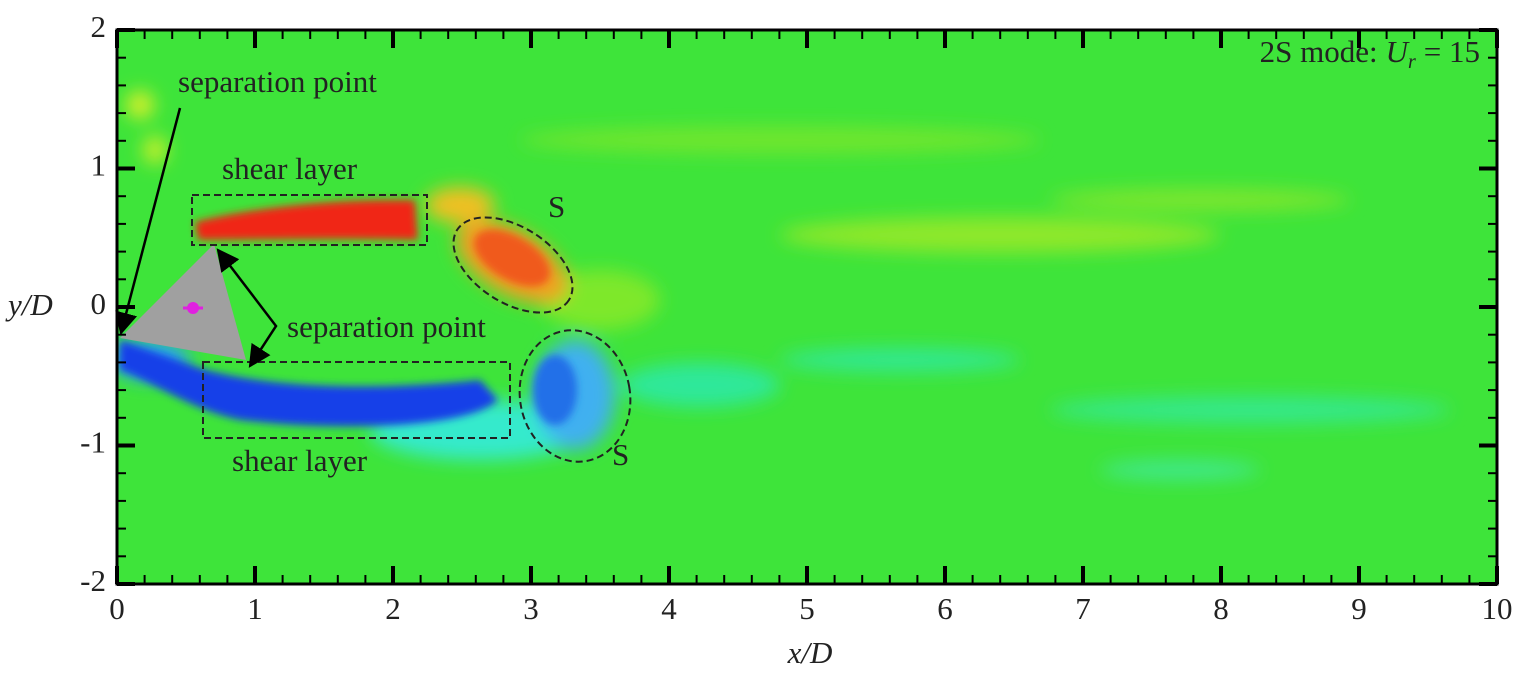 This screenshot has width=1524, height=679. Describe the element at coordinates (810, 652) in the screenshot. I see `x-axis-label: x/D` at that location.